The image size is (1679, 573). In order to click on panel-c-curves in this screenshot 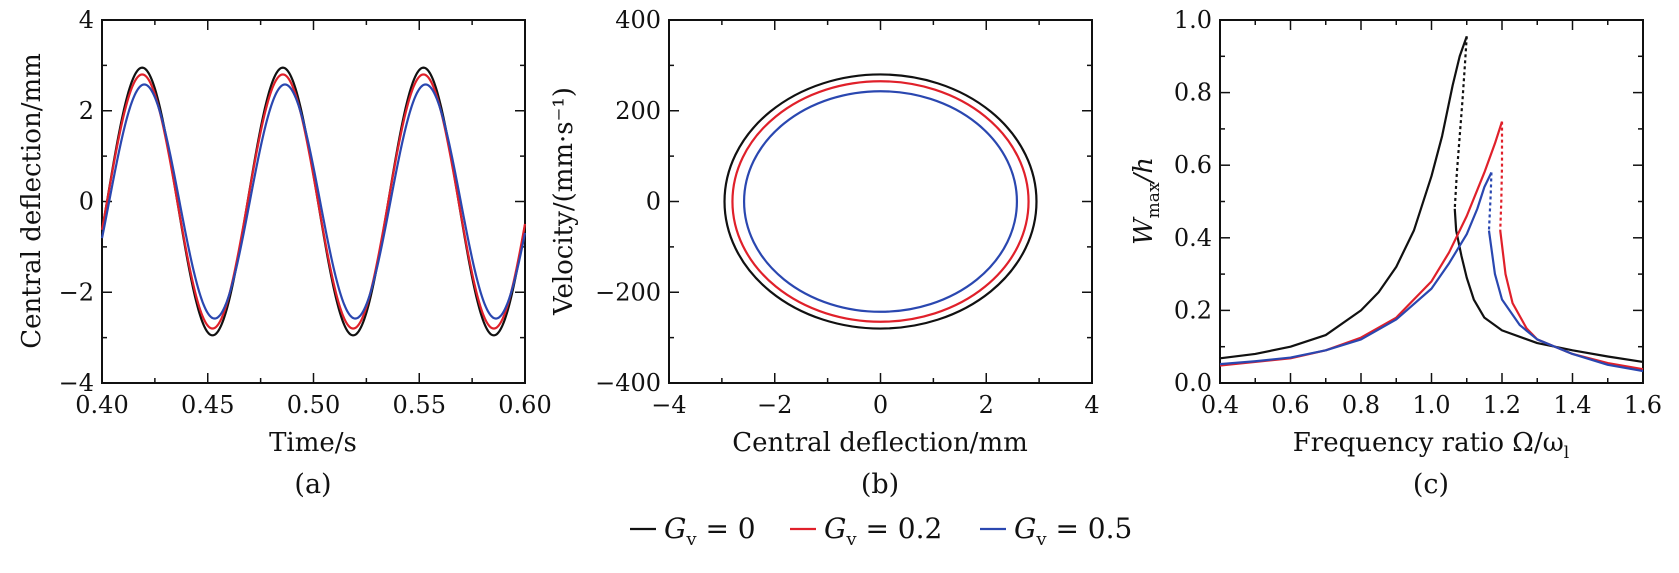, I will do `click(1431, 204)`.